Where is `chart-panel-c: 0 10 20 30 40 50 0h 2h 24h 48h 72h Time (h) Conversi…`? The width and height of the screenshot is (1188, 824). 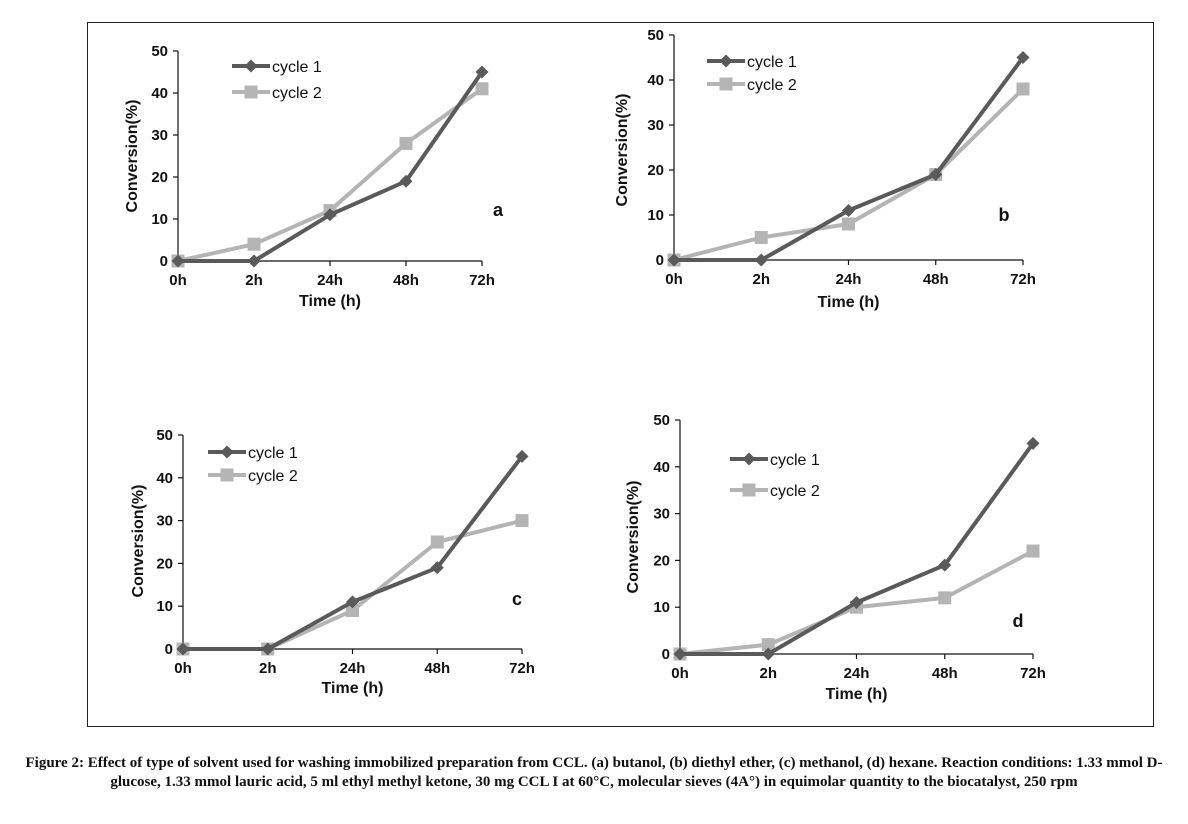 chart-panel-c: 0 10 20 30 40 50 0h 2h 24h 48h 72h Time (h) Conversi… is located at coordinates (332, 562).